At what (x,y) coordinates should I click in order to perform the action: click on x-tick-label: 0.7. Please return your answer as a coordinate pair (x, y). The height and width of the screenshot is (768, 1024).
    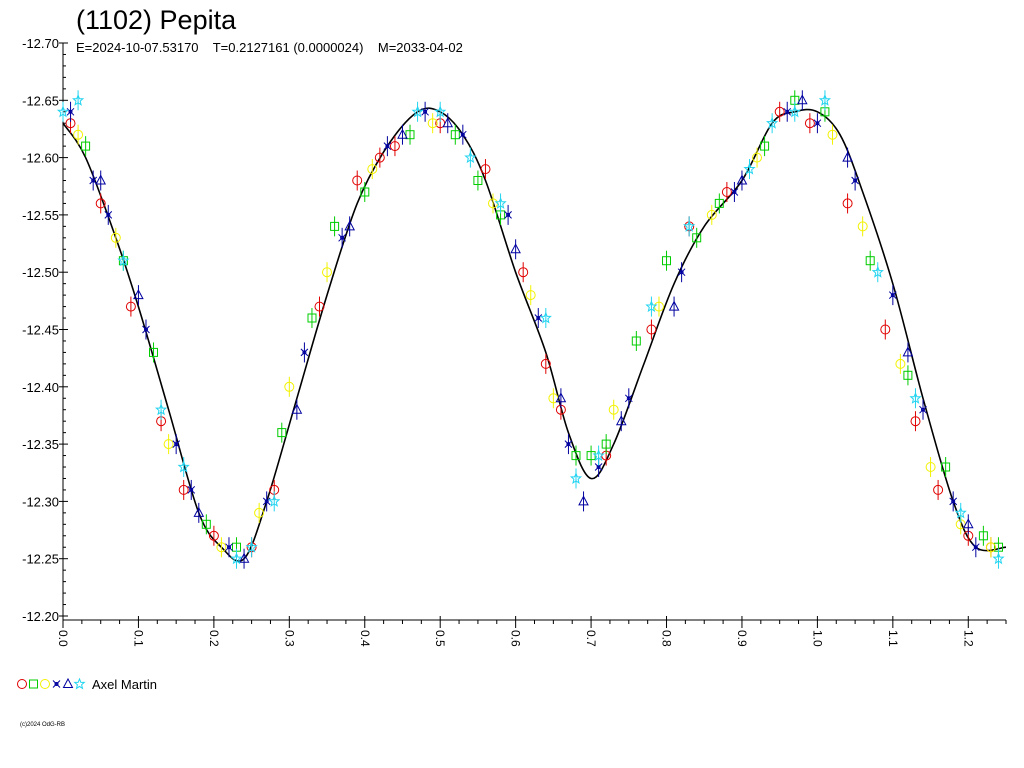
    Looking at the image, I should click on (591, 638).